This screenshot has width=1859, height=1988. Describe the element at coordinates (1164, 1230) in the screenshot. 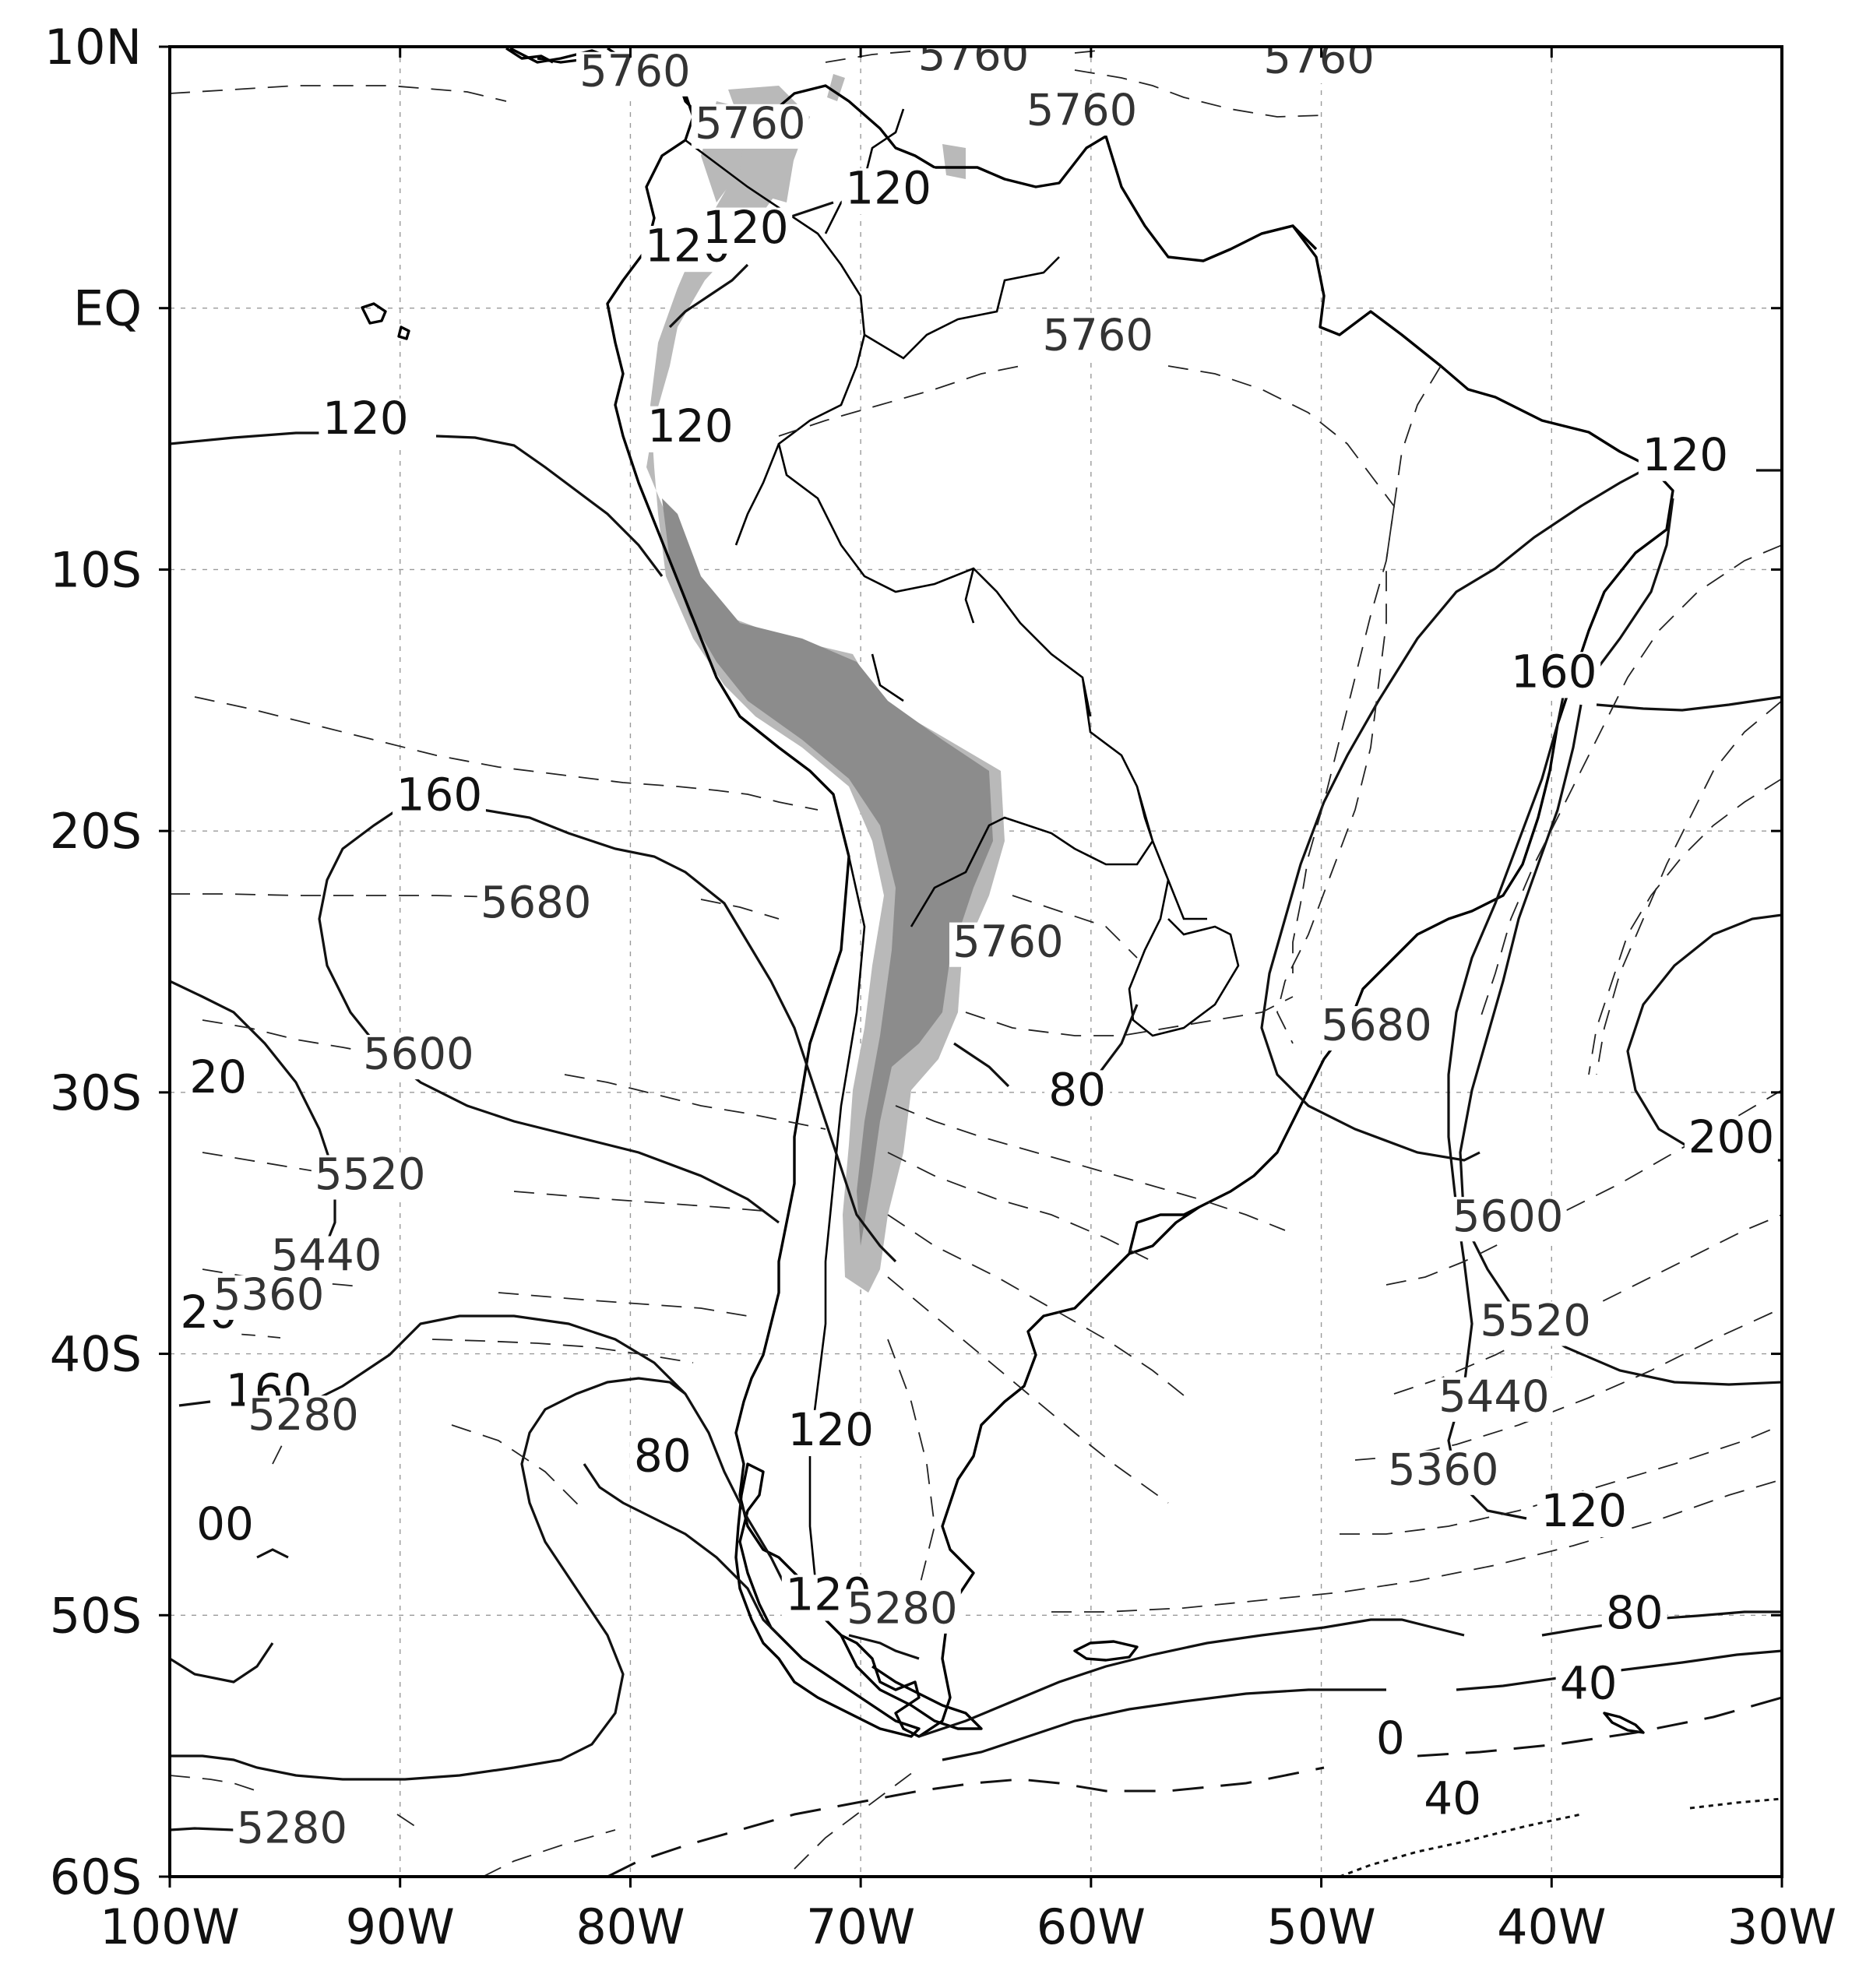

I see `rio-de-la-plata` at that location.